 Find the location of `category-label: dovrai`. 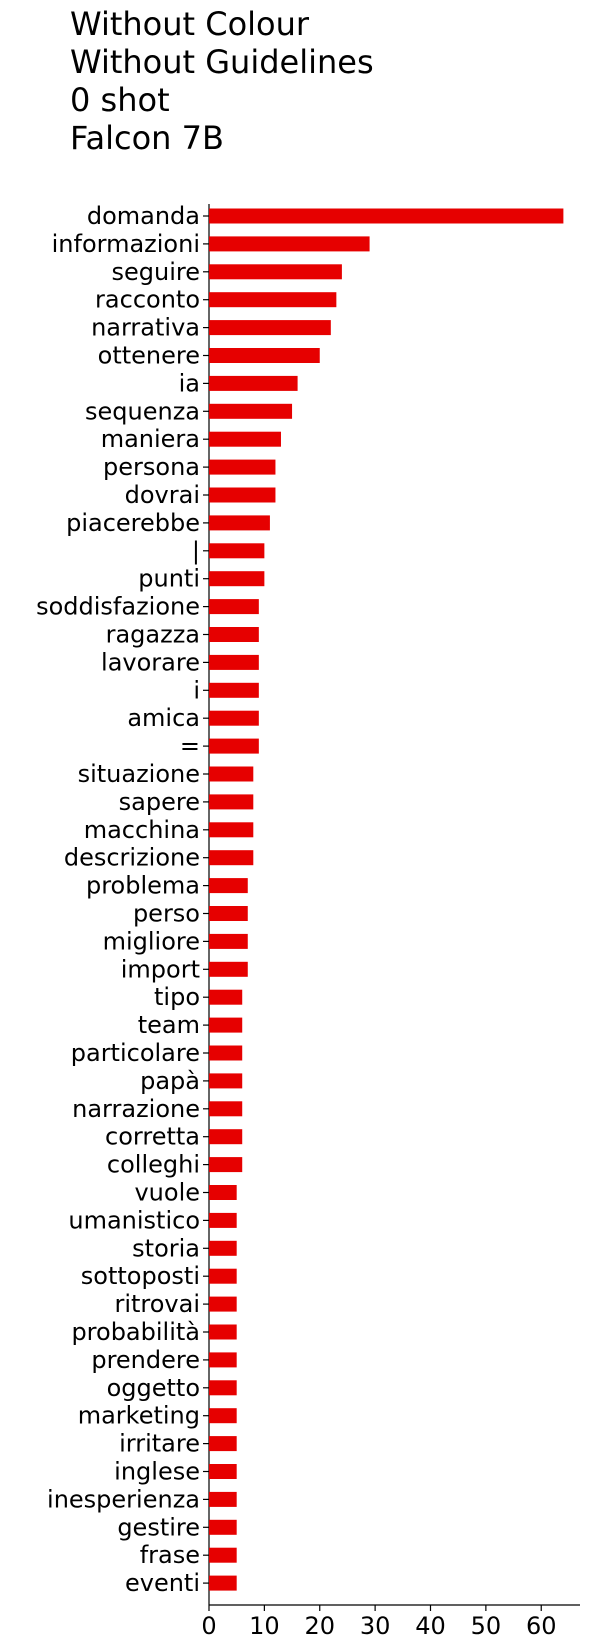

category-label: dovrai is located at coordinates (162, 495).